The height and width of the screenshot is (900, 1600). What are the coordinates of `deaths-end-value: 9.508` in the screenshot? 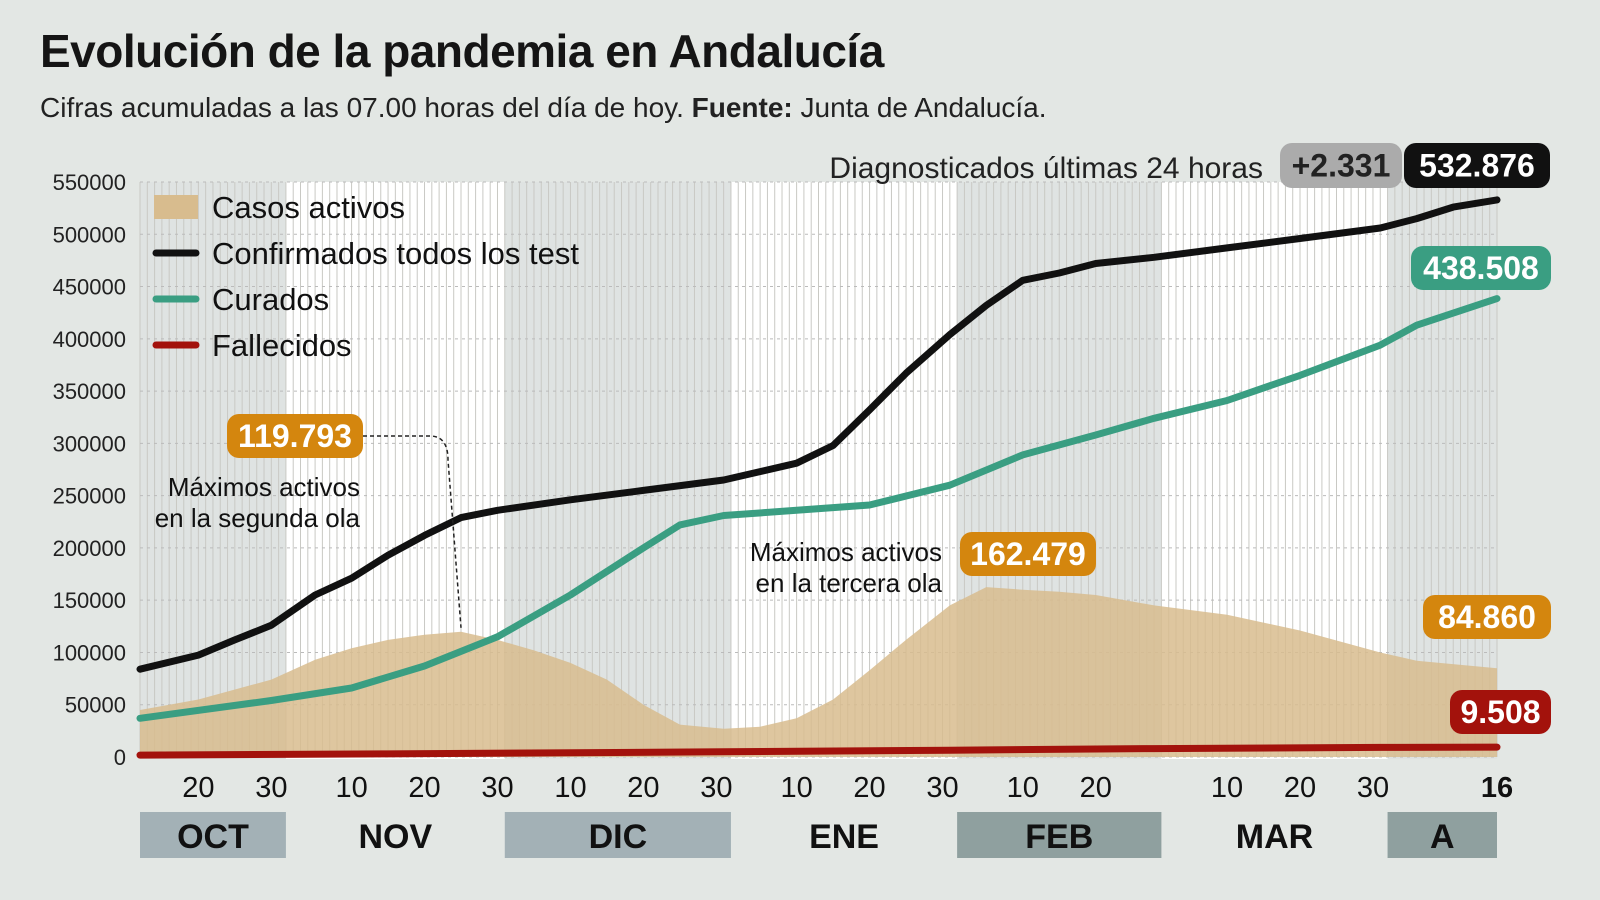 It's located at (1500, 712).